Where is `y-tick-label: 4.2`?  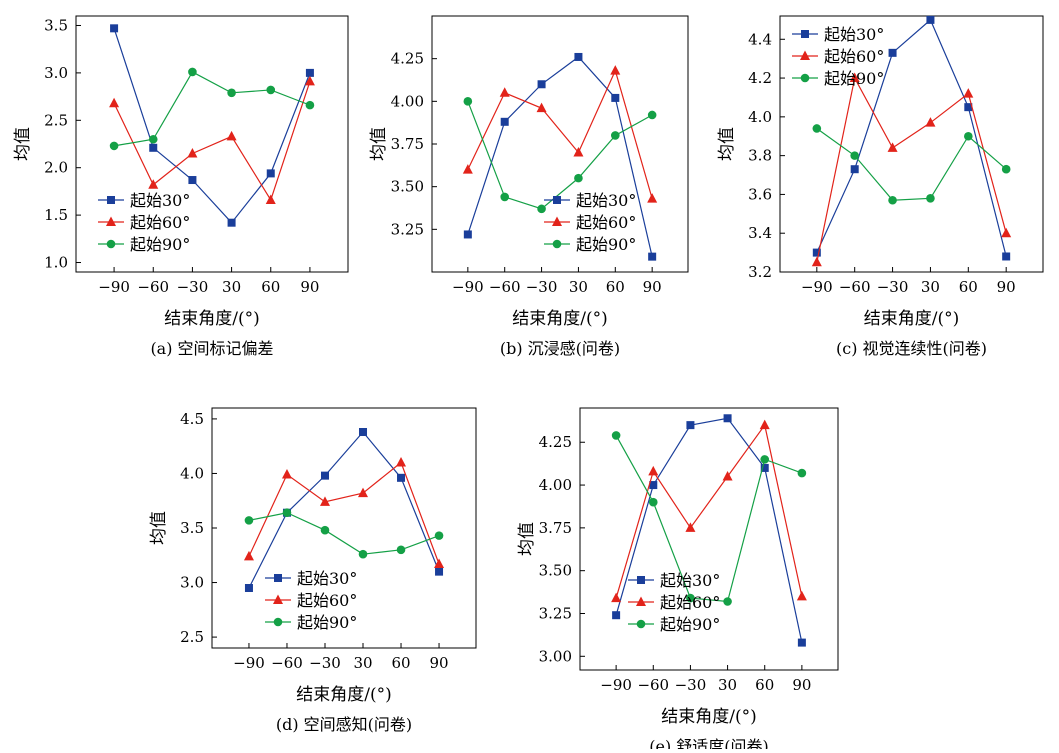 y-tick-label: 4.2 is located at coordinates (760, 78).